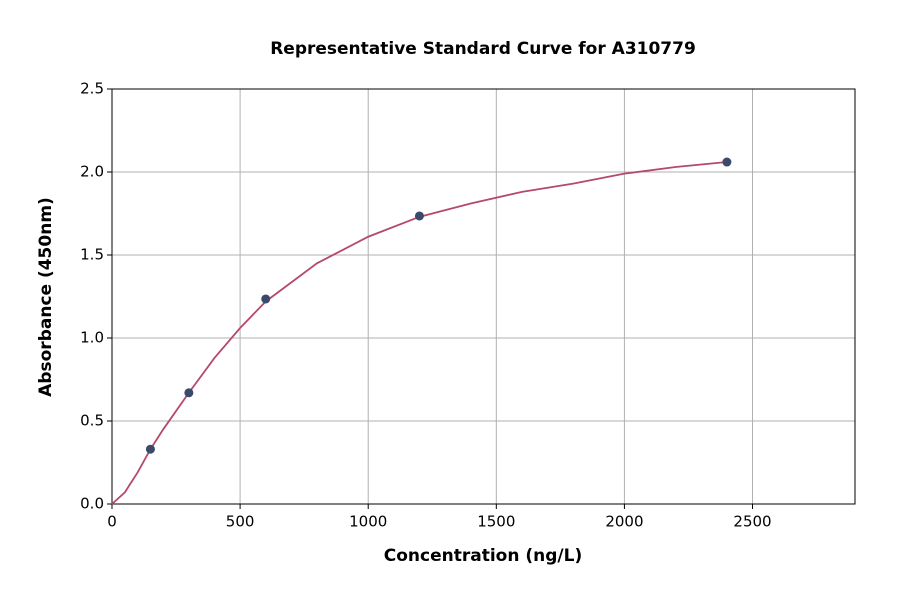 The width and height of the screenshot is (900, 594). Describe the element at coordinates (92, 255) in the screenshot. I see `y-tick-label: 1.5` at that location.